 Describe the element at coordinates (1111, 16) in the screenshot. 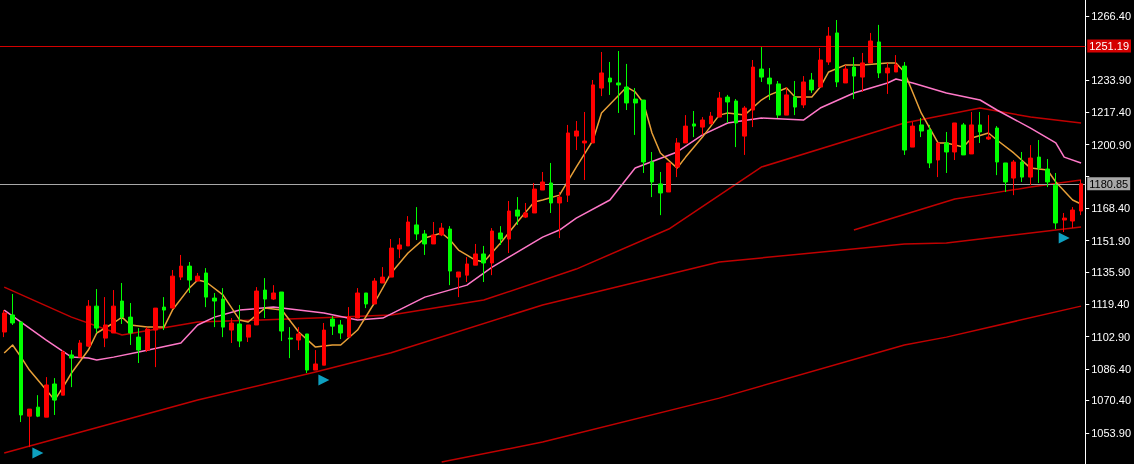

I see `y-tick-label: 1266.40` at that location.